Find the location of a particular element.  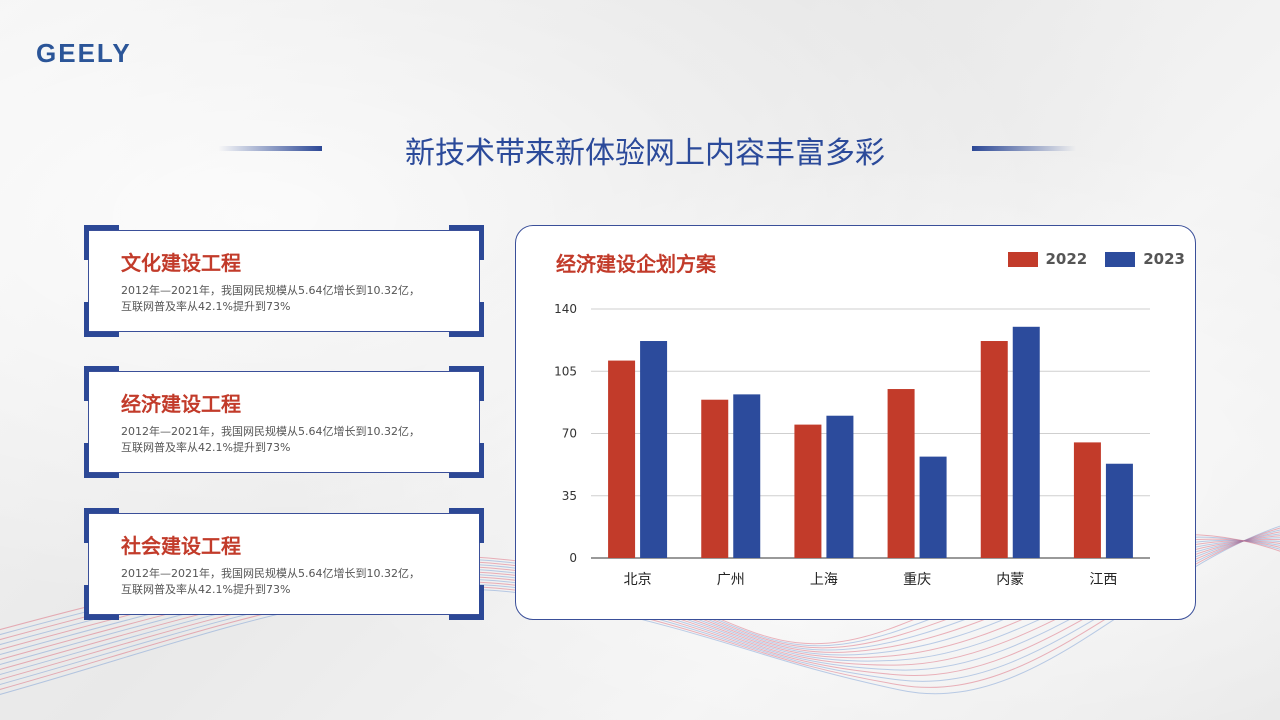

card-title: 经济建设工程 is located at coordinates (181, 404).